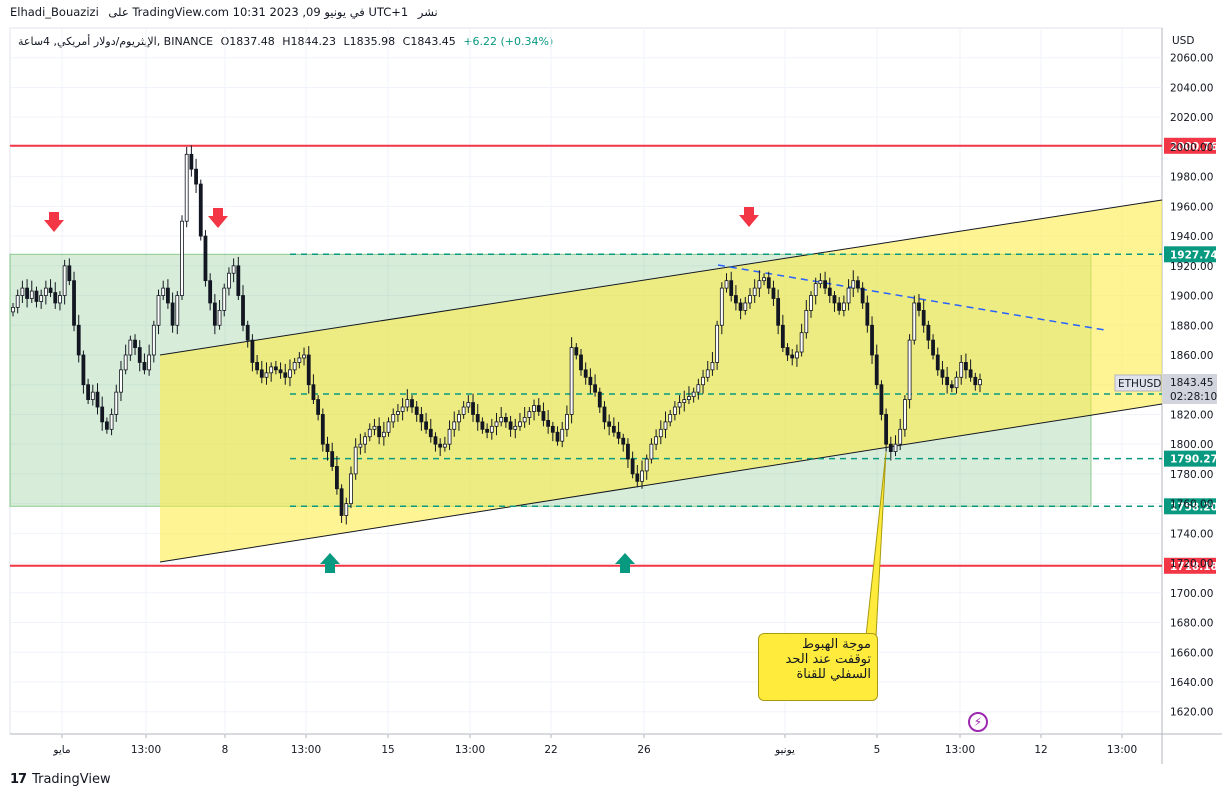 Image resolution: width=1232 pixels, height=799 pixels. Describe the element at coordinates (828, 659) in the screenshot. I see `note-line-2: توقفت عند الحد` at that location.